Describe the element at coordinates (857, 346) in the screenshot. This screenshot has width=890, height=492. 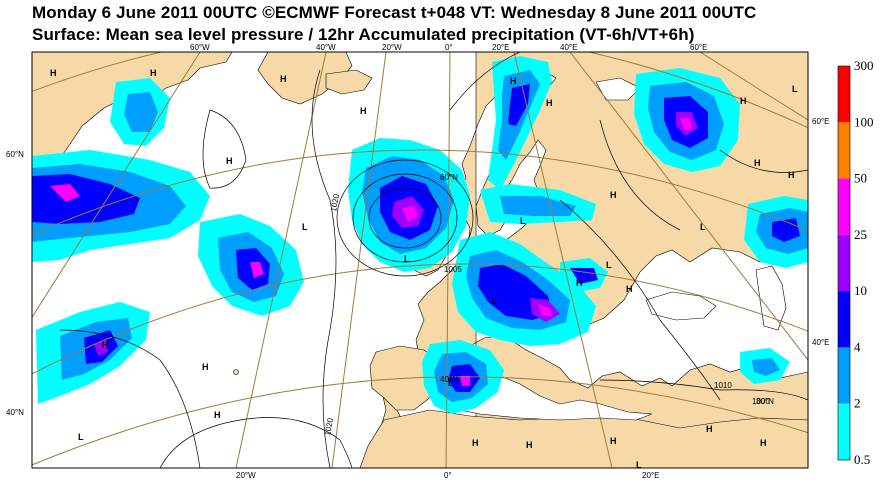
I see `legend-label: 4` at that location.